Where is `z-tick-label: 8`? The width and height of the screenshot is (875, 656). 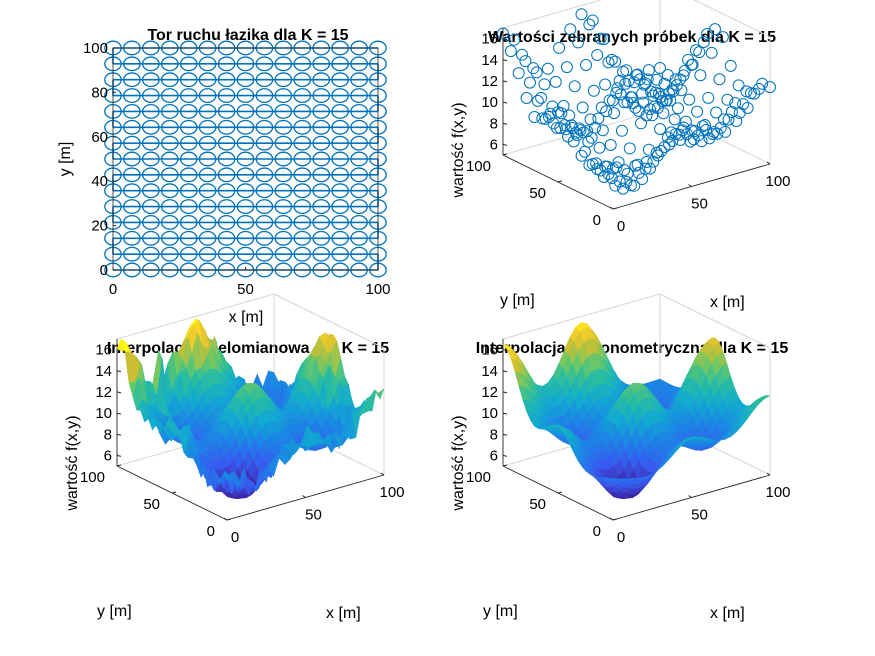
z-tick-label: 8 is located at coordinates (108, 434).